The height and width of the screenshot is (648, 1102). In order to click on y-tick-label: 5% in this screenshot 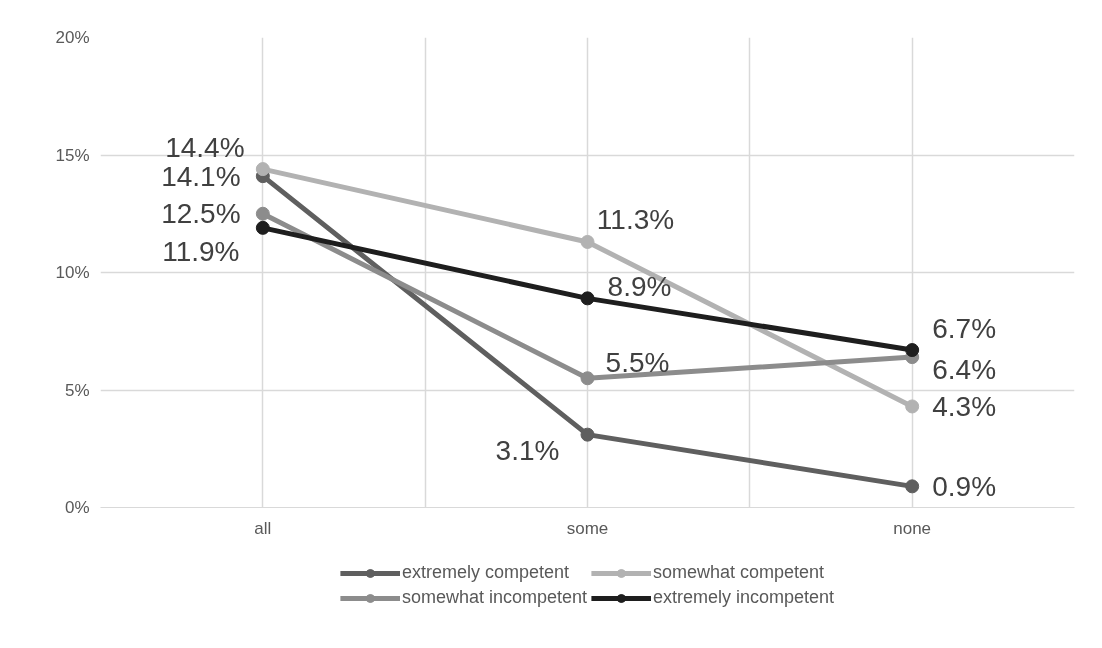, I will do `click(77, 390)`.